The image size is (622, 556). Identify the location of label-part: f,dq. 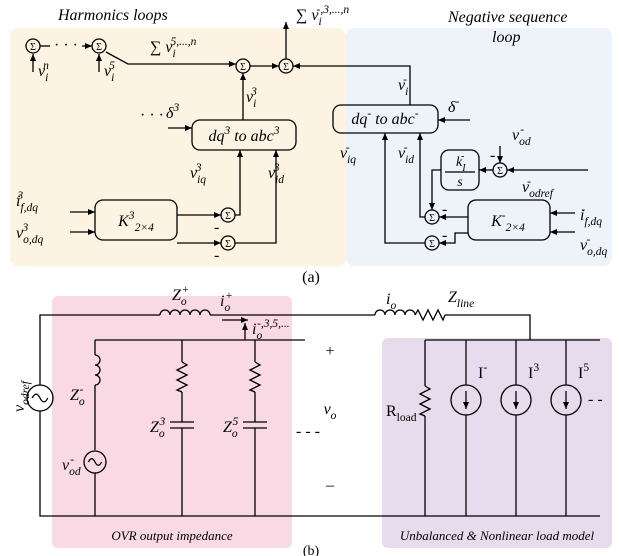
(593, 222).